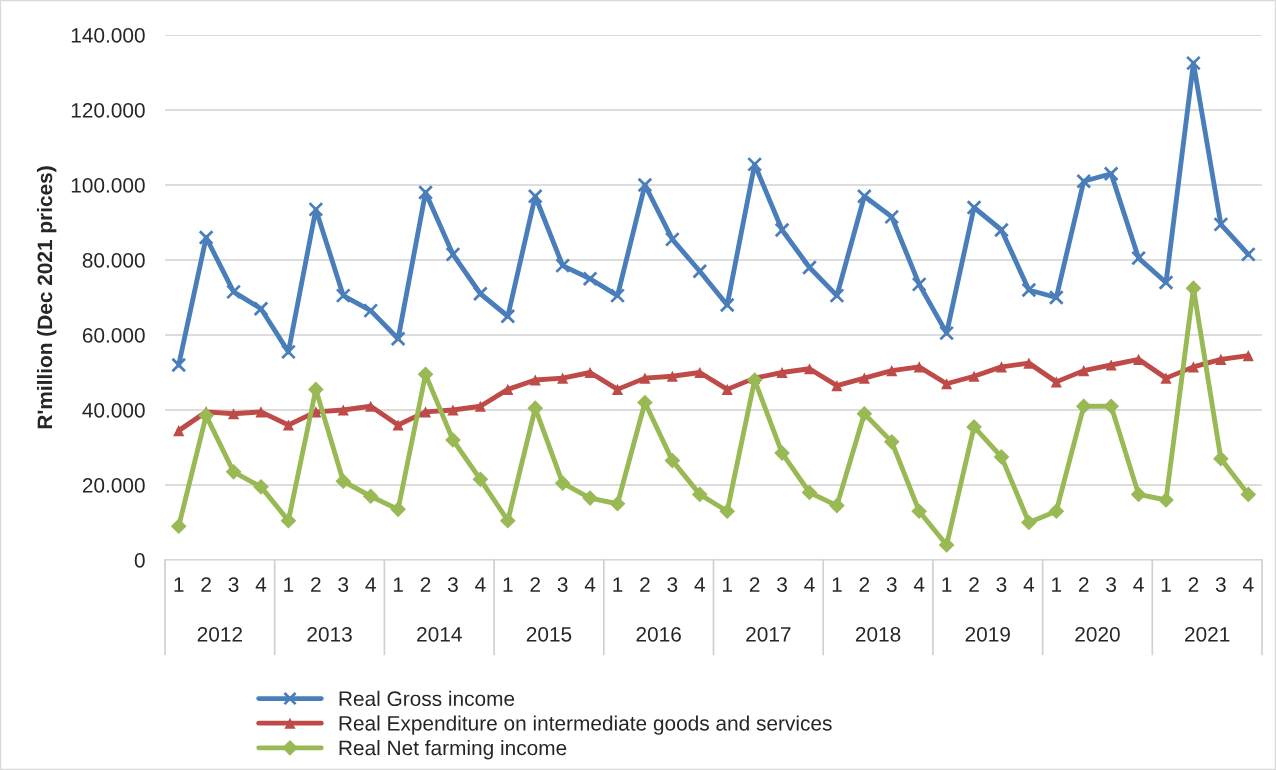  Describe the element at coordinates (585, 725) in the screenshot. I see `legend-label: Real Expenditure on intermediate goods and services` at that location.